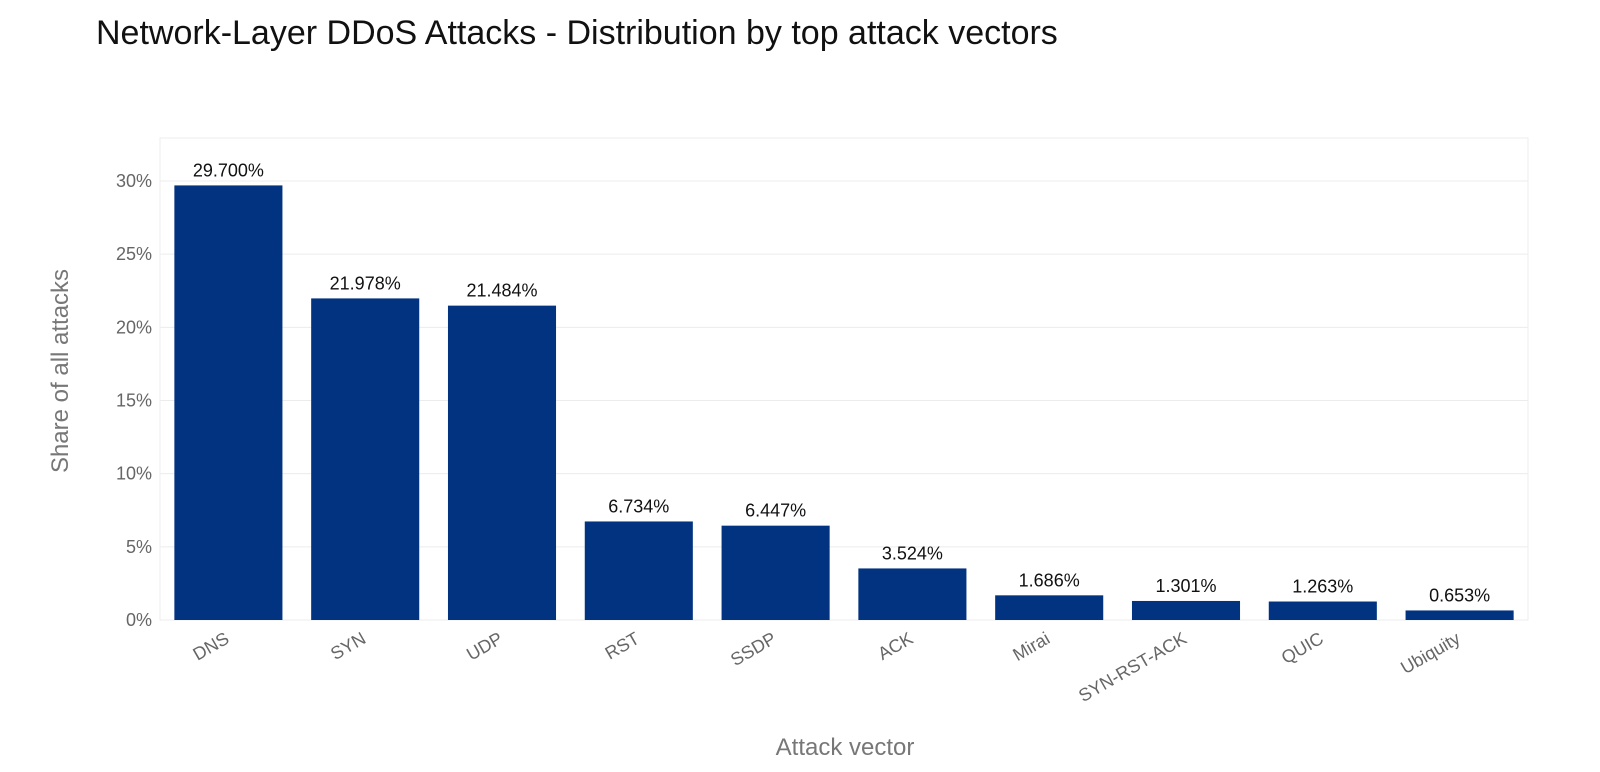 Image resolution: width=1600 pixels, height=772 pixels. What do you see at coordinates (134, 254) in the screenshot?
I see `y-tick-label: 25%` at bounding box center [134, 254].